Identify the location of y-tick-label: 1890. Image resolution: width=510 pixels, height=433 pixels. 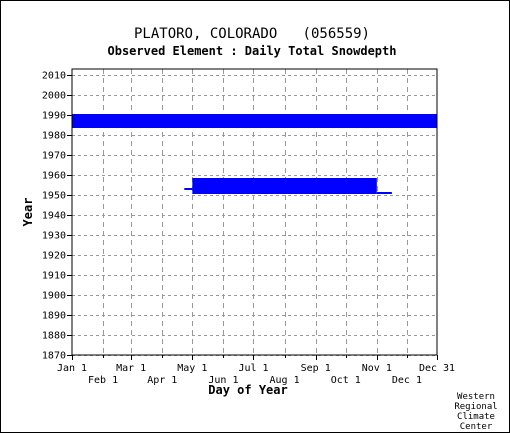
(54, 316).